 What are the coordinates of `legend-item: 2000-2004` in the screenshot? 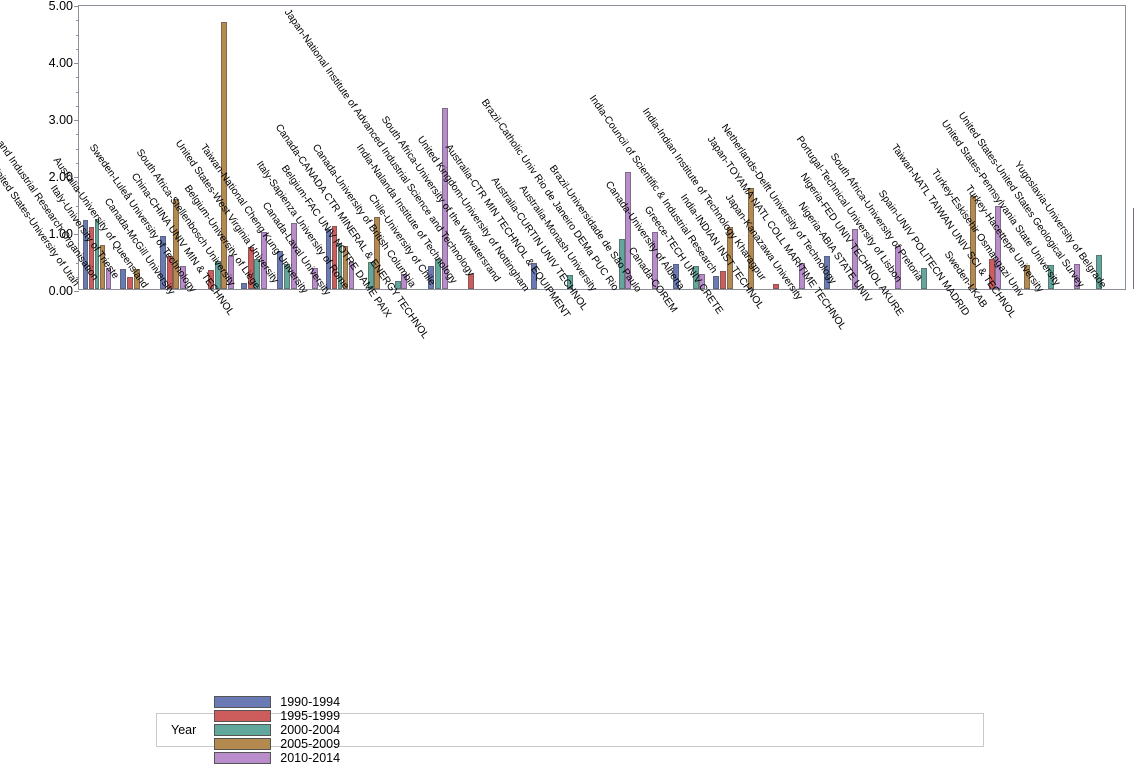 It's located at (277, 730).